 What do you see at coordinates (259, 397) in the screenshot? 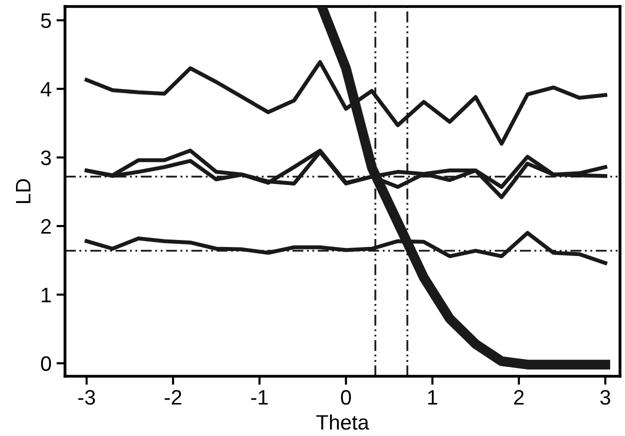
I see `x-tick-label: -1` at bounding box center [259, 397].